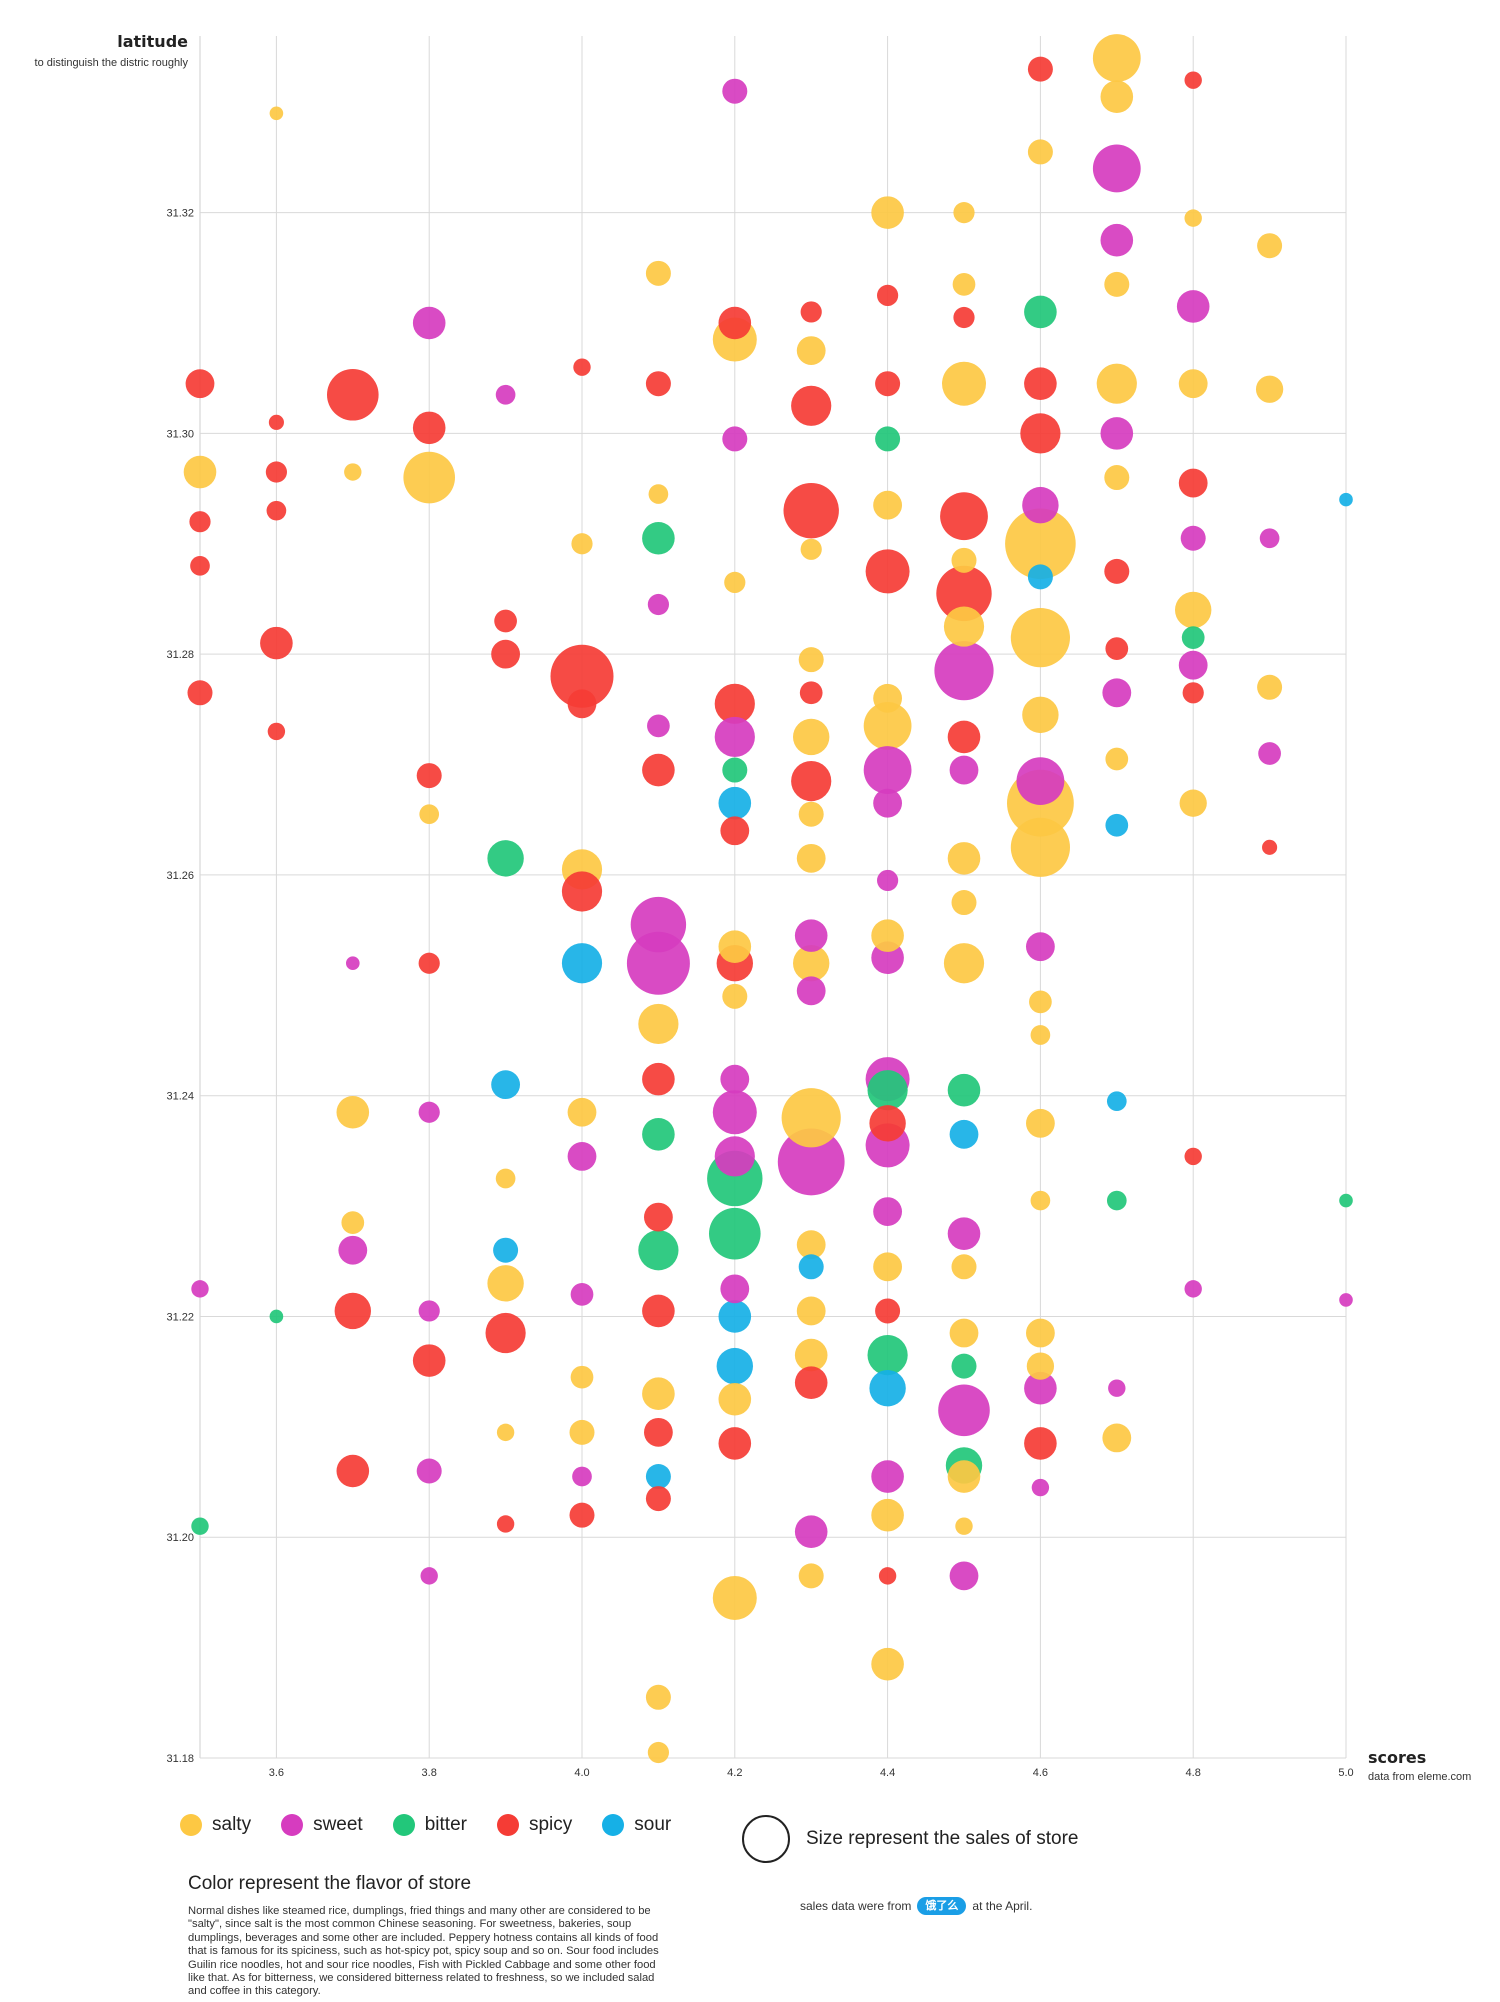 Image resolution: width=1500 pixels, height=2002 pixels. Describe the element at coordinates (180, 1097) in the screenshot. I see `y-tick-label: 31.24` at that location.